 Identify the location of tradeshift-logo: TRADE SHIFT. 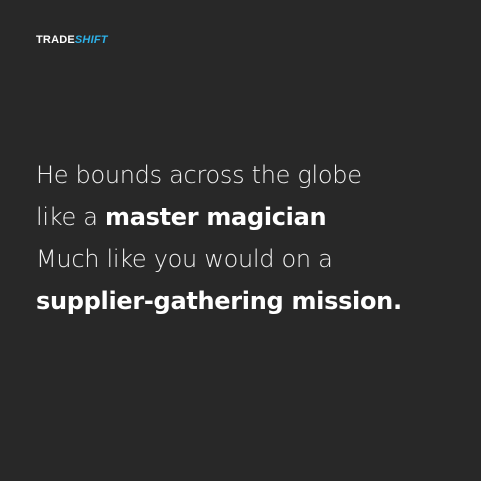
(72, 40).